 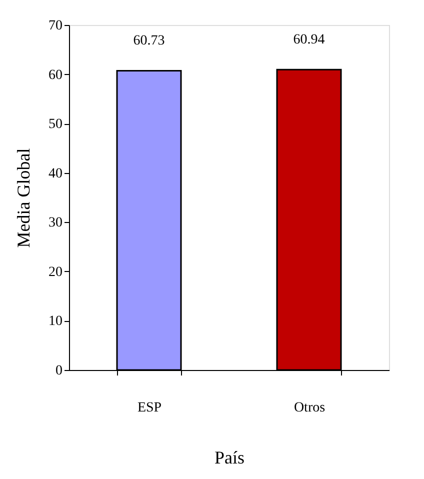 I want to click on data-label: 60.94, so click(x=309, y=40).